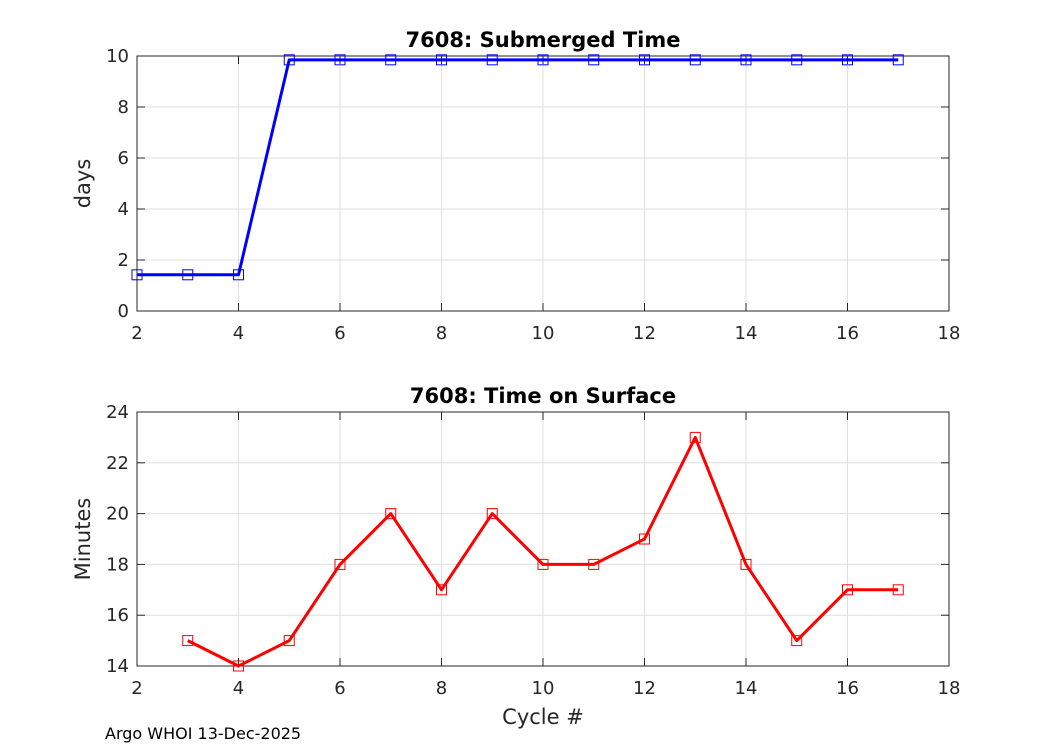 This screenshot has height=750, width=1050. What do you see at coordinates (117, 514) in the screenshot?
I see `y-tick-label: 20` at bounding box center [117, 514].